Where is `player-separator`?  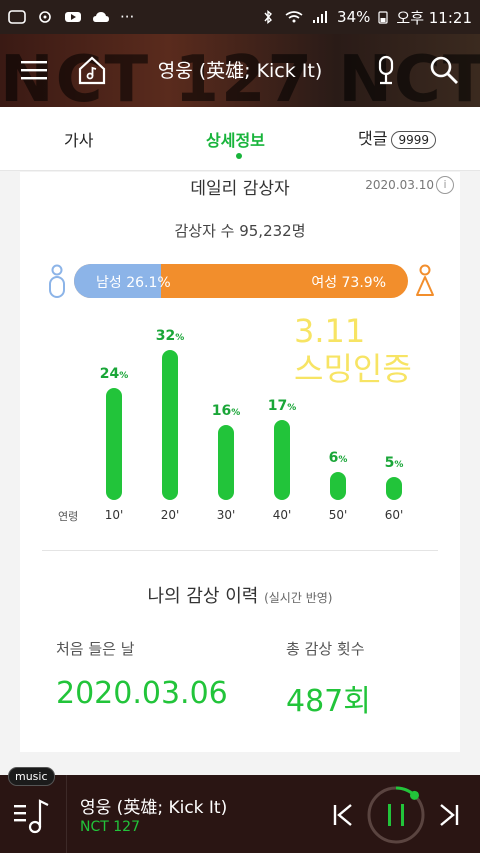 player-separator is located at coordinates (66, 814).